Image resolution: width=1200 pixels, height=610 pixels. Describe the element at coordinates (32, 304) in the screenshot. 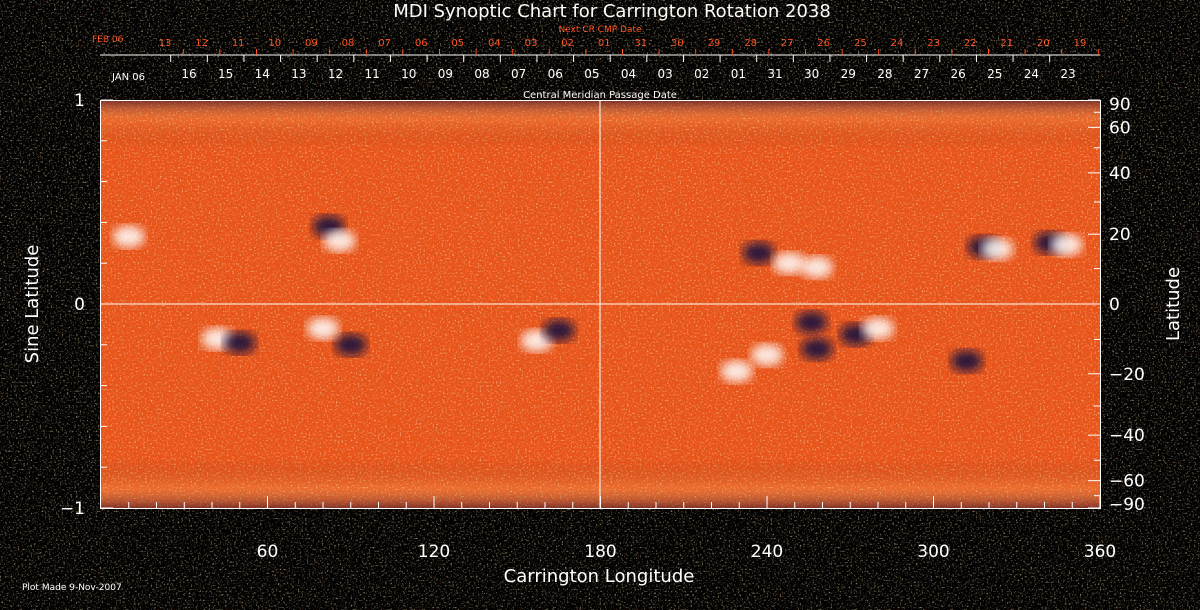

I see `y-axis-left-label: Sine Latitude` at that location.